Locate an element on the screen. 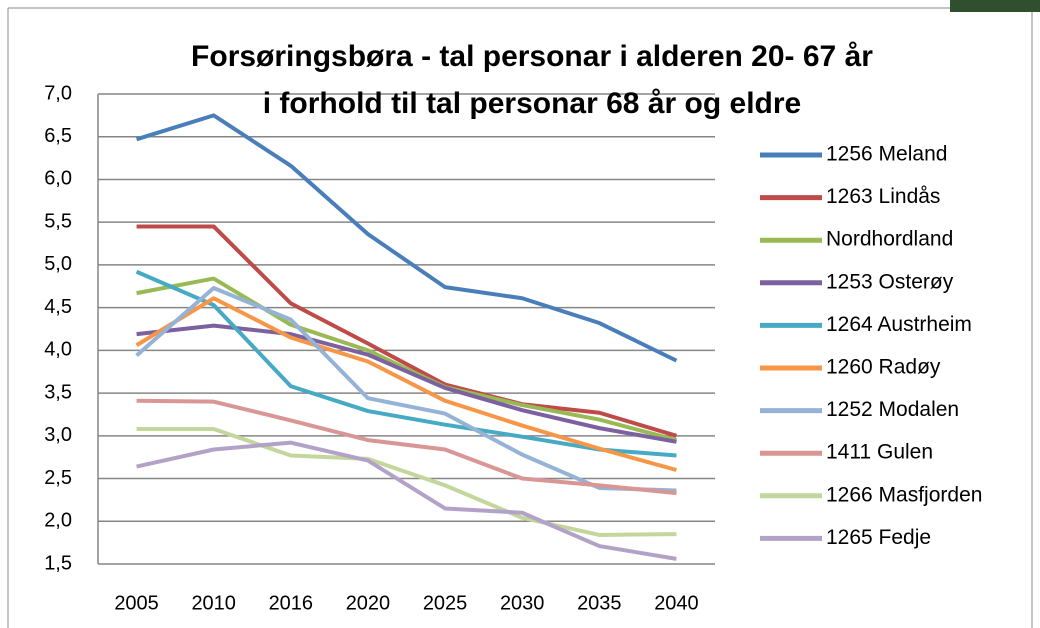 This screenshot has width=1040, height=628. y-tick-label: 5,5 is located at coordinates (58, 221).